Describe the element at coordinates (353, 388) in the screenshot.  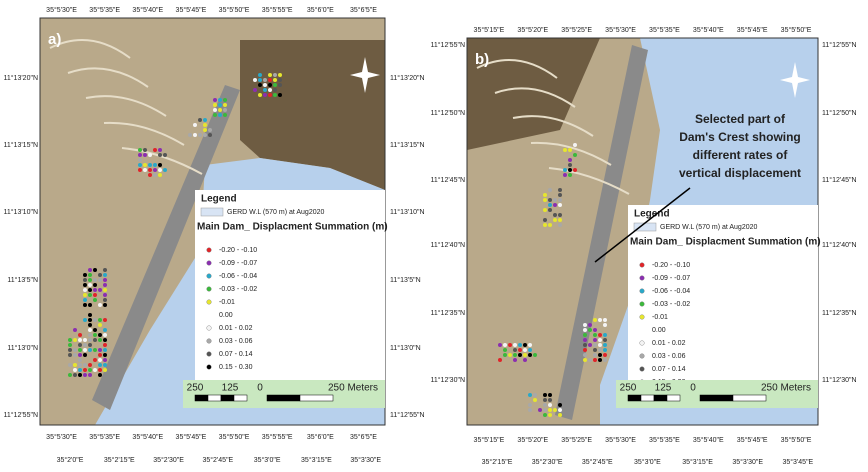
I see `scale-label: 250 Meters` at that location.